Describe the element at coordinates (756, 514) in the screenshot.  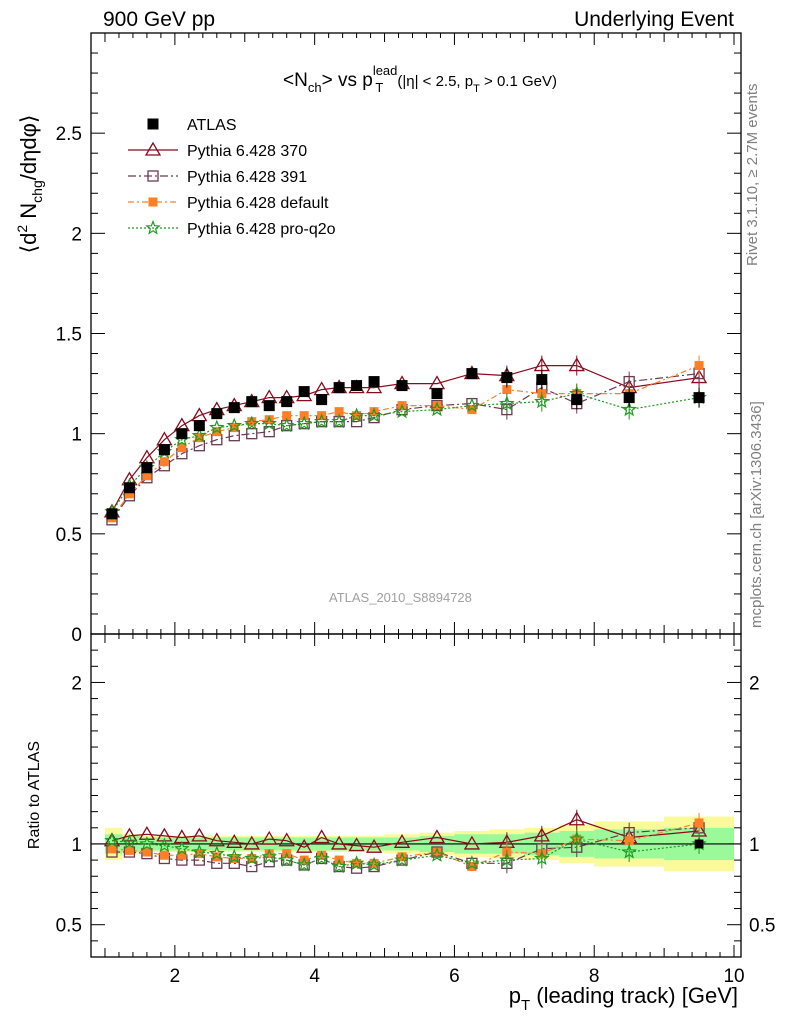
I see `mcplots-credit: mcplots.cern.ch [arXiv:1306.3436]` at that location.